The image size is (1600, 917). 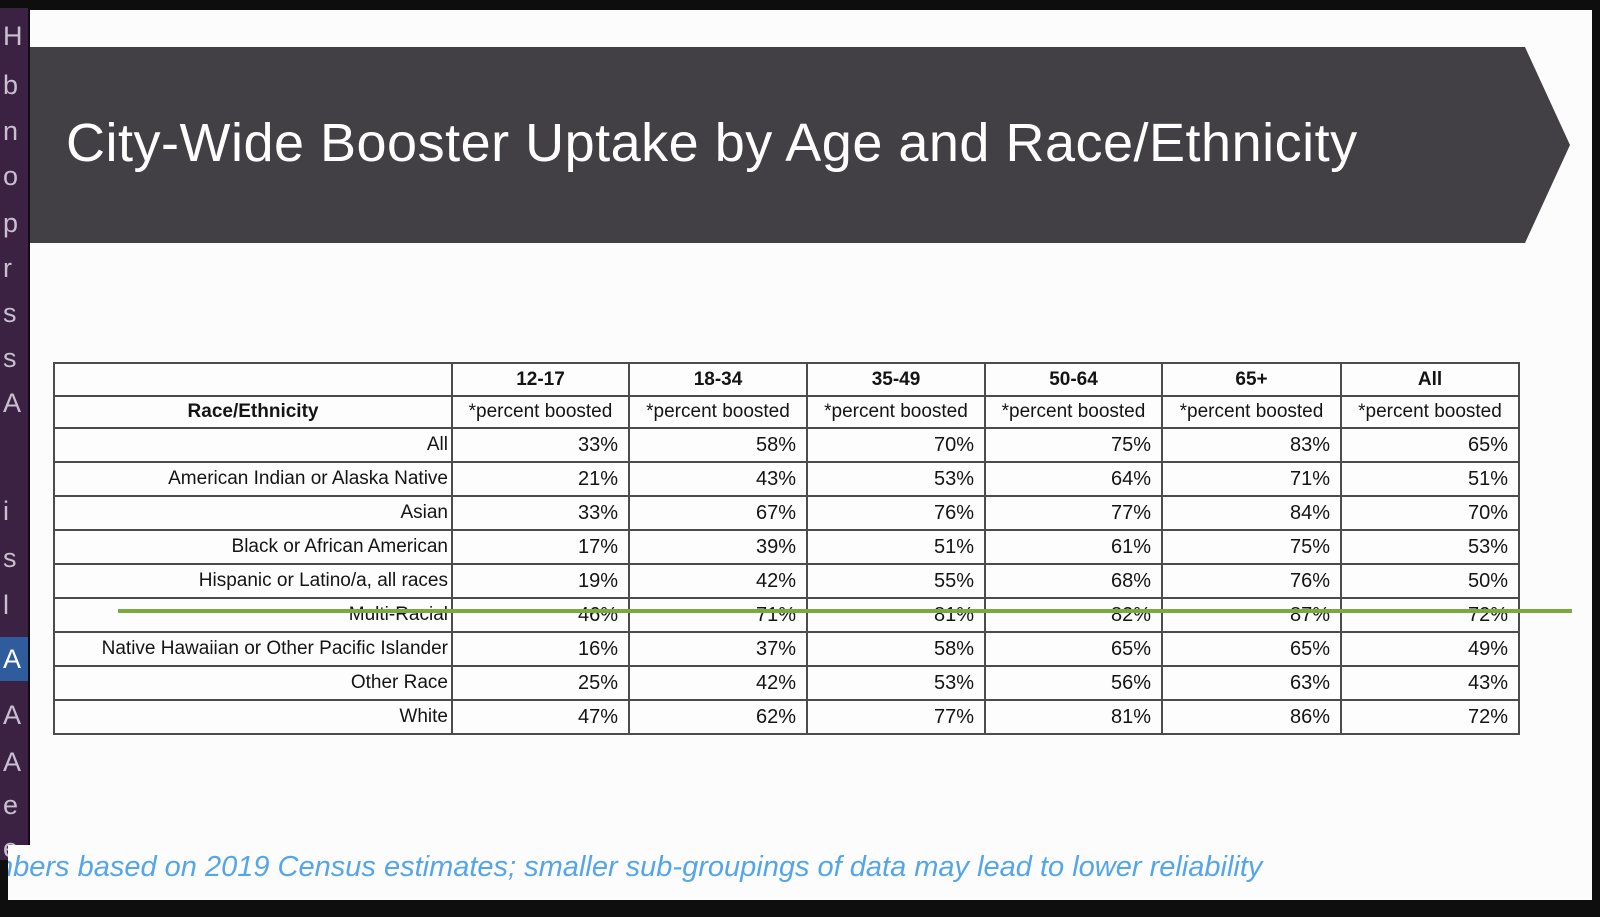 What do you see at coordinates (540, 717) in the screenshot?
I see `value-cell: 47%` at bounding box center [540, 717].